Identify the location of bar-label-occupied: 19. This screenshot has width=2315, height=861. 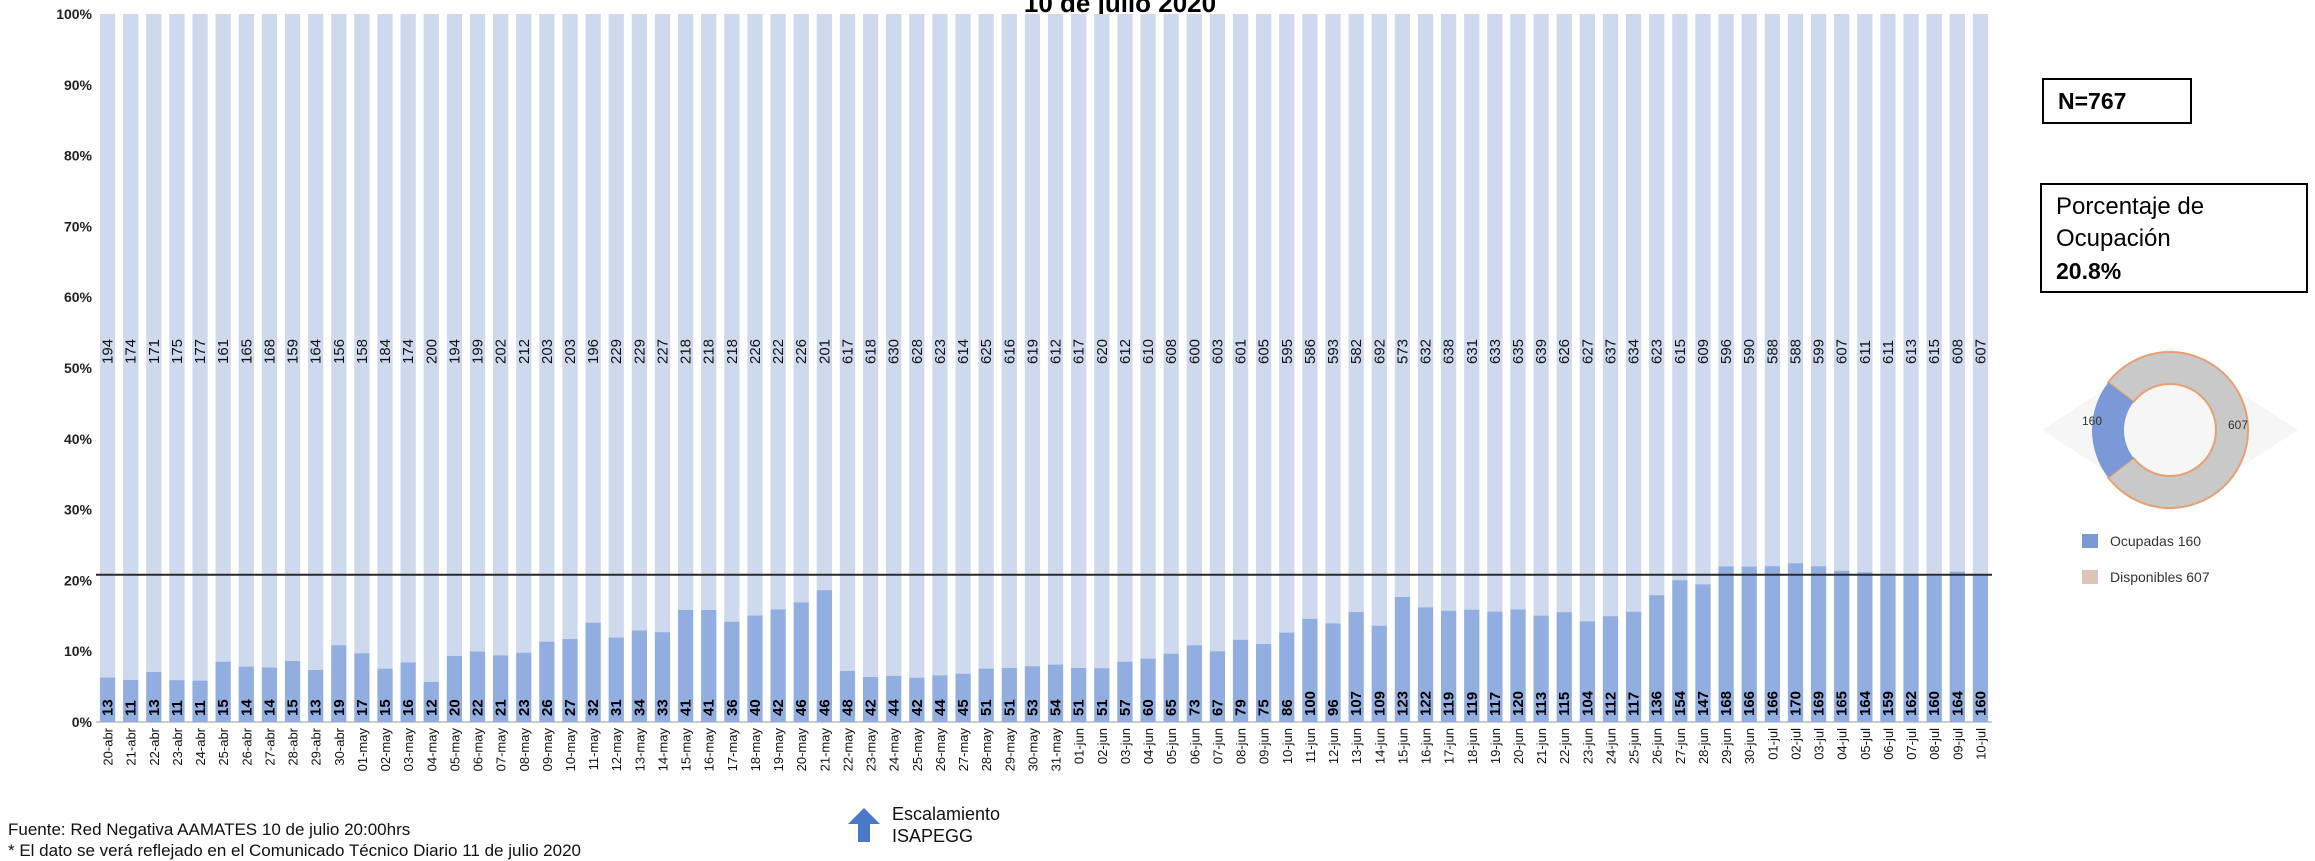
(339, 707).